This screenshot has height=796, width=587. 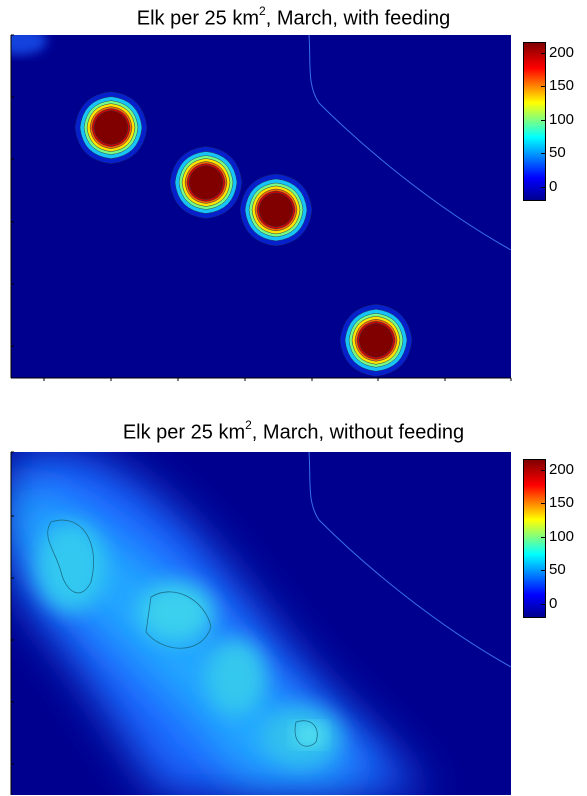 What do you see at coordinates (358, 432) in the screenshot?
I see `title-suffix: , March, without feeding` at bounding box center [358, 432].